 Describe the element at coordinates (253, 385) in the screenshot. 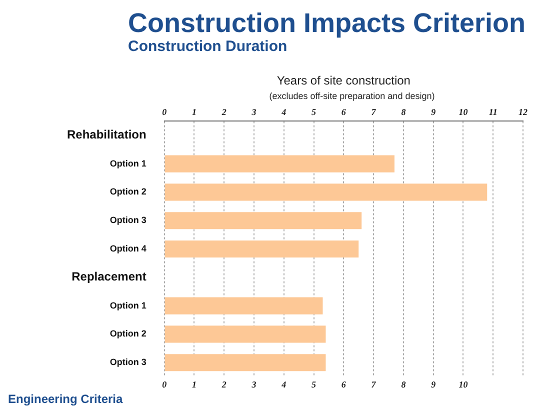

I see `x-tick-label: 3` at that location.